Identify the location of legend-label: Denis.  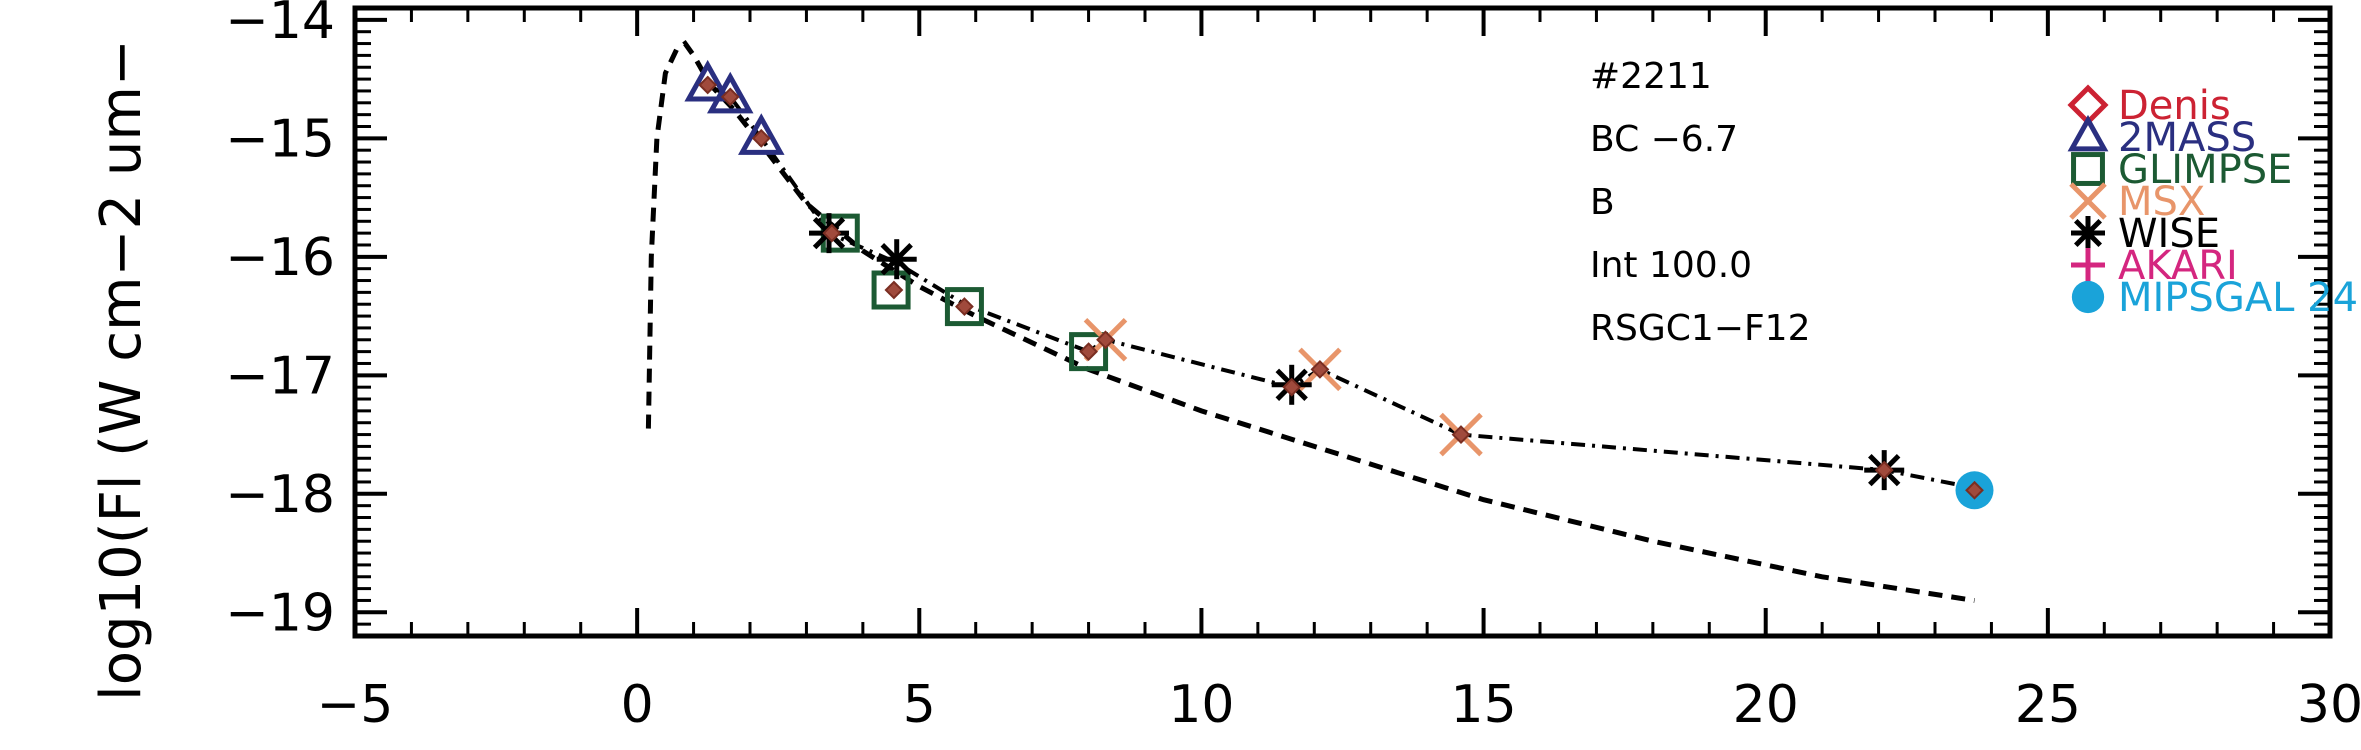
(2174, 106).